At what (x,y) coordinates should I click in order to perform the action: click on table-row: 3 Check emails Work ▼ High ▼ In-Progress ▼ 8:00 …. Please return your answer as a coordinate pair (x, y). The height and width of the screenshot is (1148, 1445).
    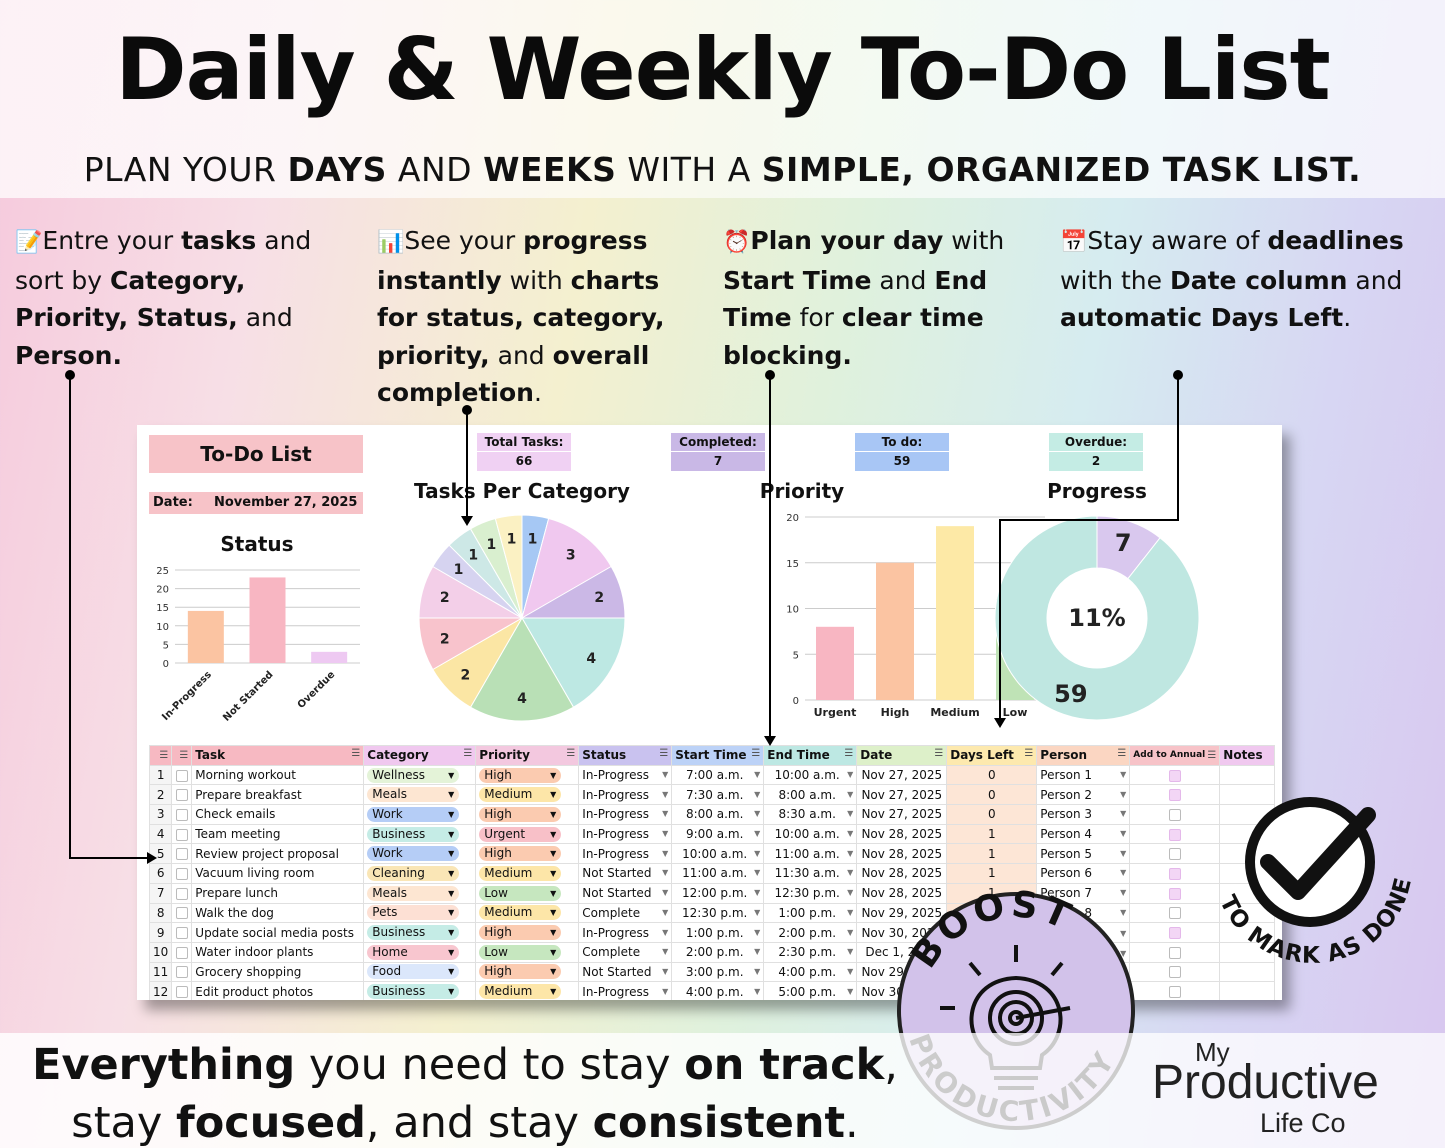
    Looking at the image, I should click on (712, 814).